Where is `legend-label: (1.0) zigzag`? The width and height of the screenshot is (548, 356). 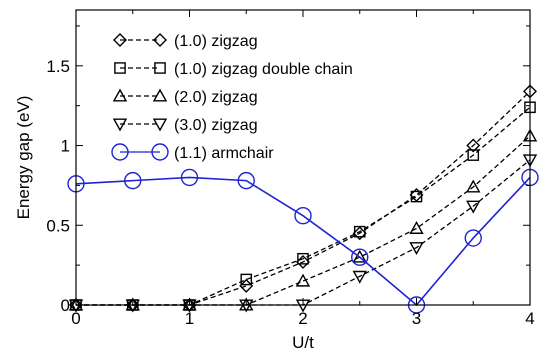 legend-label: (1.0) zigzag is located at coordinates (216, 41).